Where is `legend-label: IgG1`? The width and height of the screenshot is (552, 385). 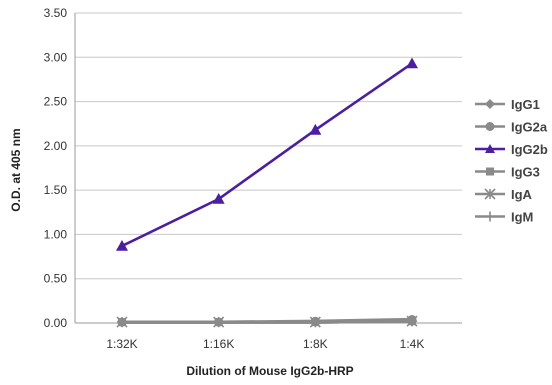 legend-label: IgG1 is located at coordinates (525, 104).